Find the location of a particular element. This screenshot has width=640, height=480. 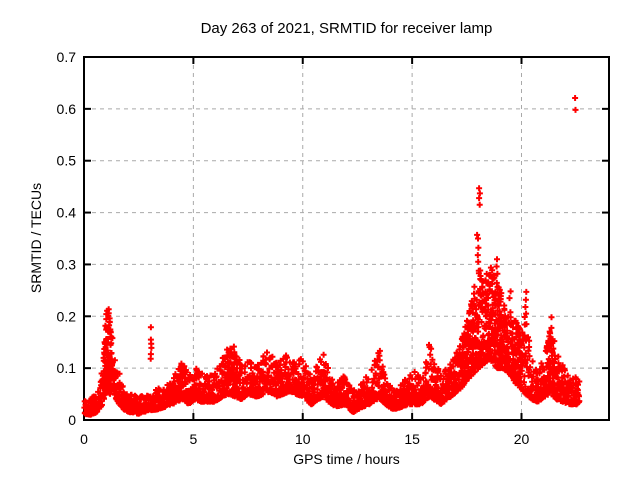

svg-text: 0.7 is located at coordinates (67, 57).